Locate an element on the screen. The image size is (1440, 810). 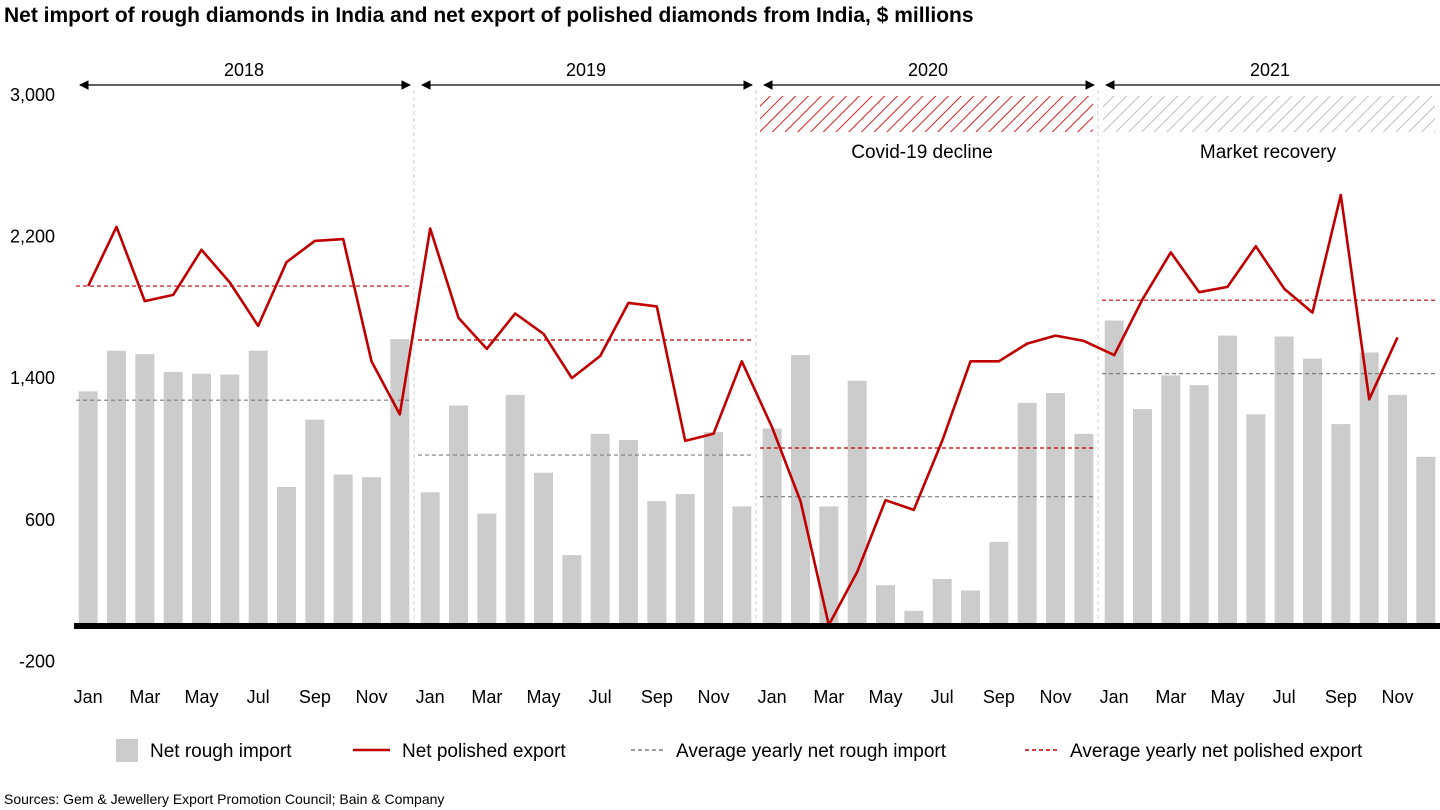
recovery-hatch-band is located at coordinates (1269, 114).